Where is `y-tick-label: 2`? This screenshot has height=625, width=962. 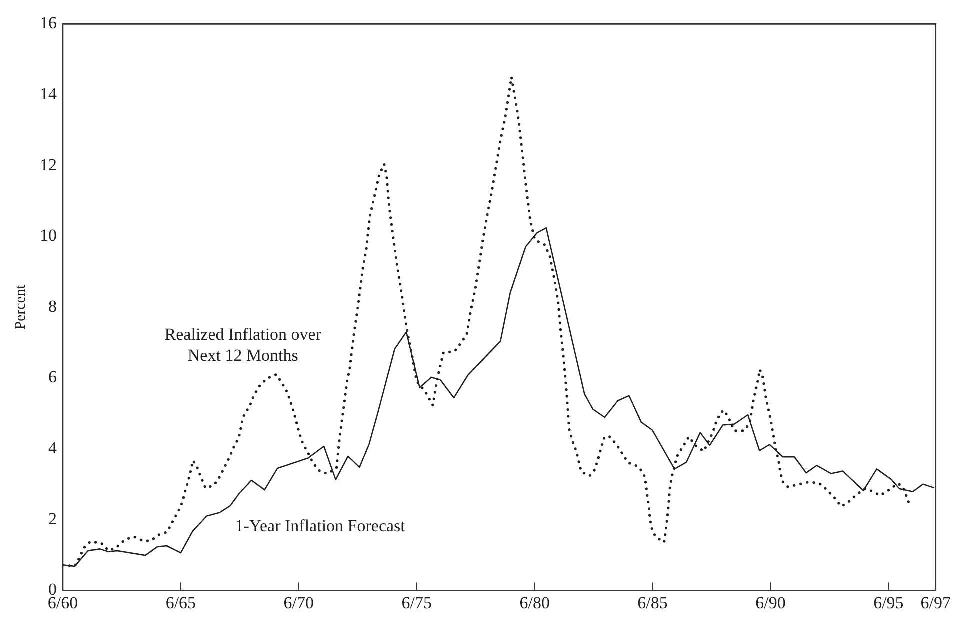
y-tick-label: 2 is located at coordinates (52, 518).